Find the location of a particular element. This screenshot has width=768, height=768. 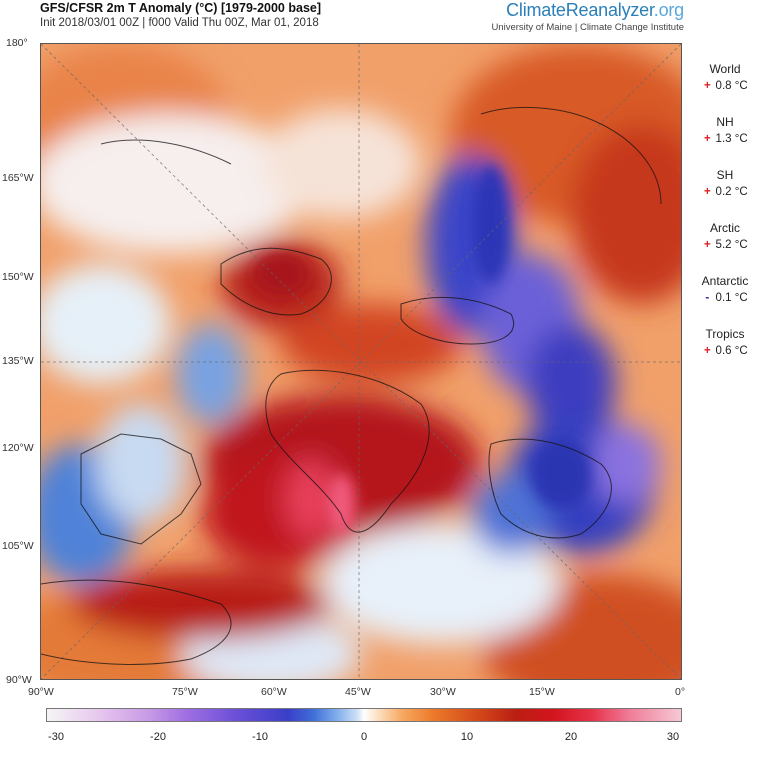

stat-sign: - is located at coordinates (707, 298).